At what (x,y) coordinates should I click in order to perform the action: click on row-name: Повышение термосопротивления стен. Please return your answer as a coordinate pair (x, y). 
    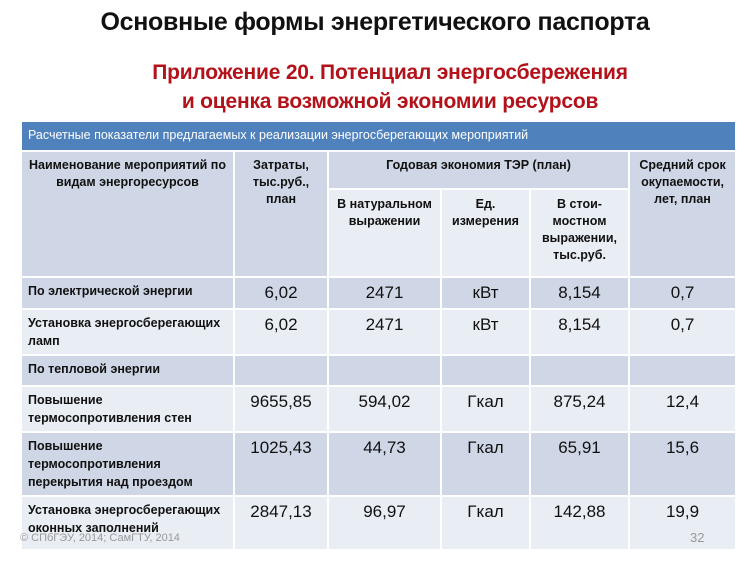
    Looking at the image, I should click on (127, 409).